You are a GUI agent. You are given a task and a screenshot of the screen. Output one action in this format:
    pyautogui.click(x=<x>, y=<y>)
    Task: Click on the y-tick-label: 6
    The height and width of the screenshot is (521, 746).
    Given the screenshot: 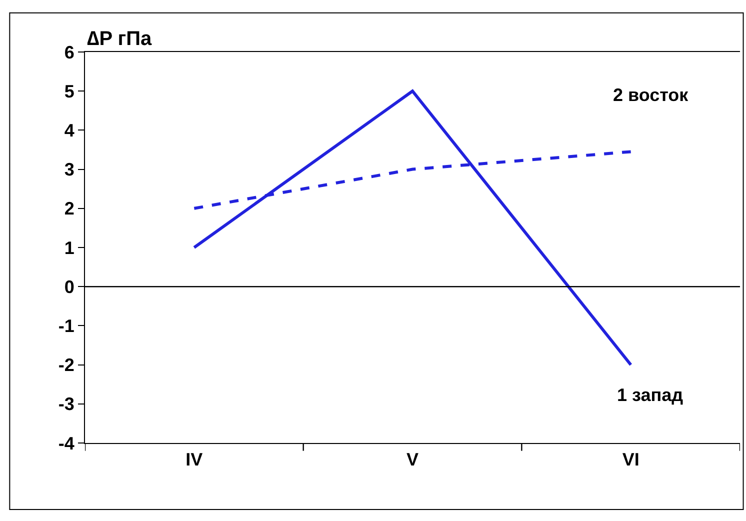 What is the action you would take?
    pyautogui.click(x=69, y=52)
    